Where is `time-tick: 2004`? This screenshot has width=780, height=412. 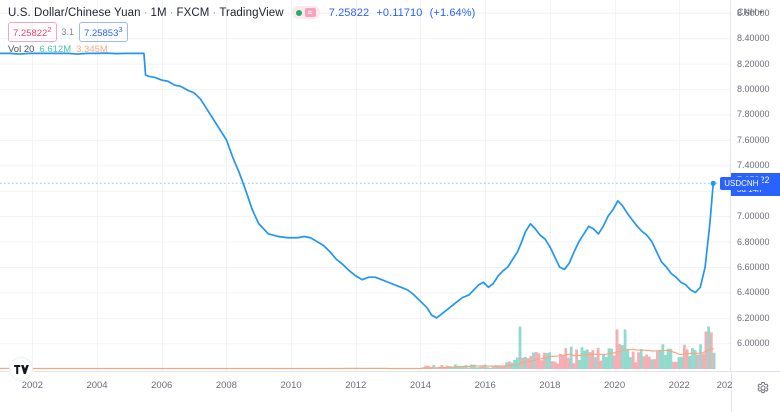 time-tick: 2004 is located at coordinates (97, 385).